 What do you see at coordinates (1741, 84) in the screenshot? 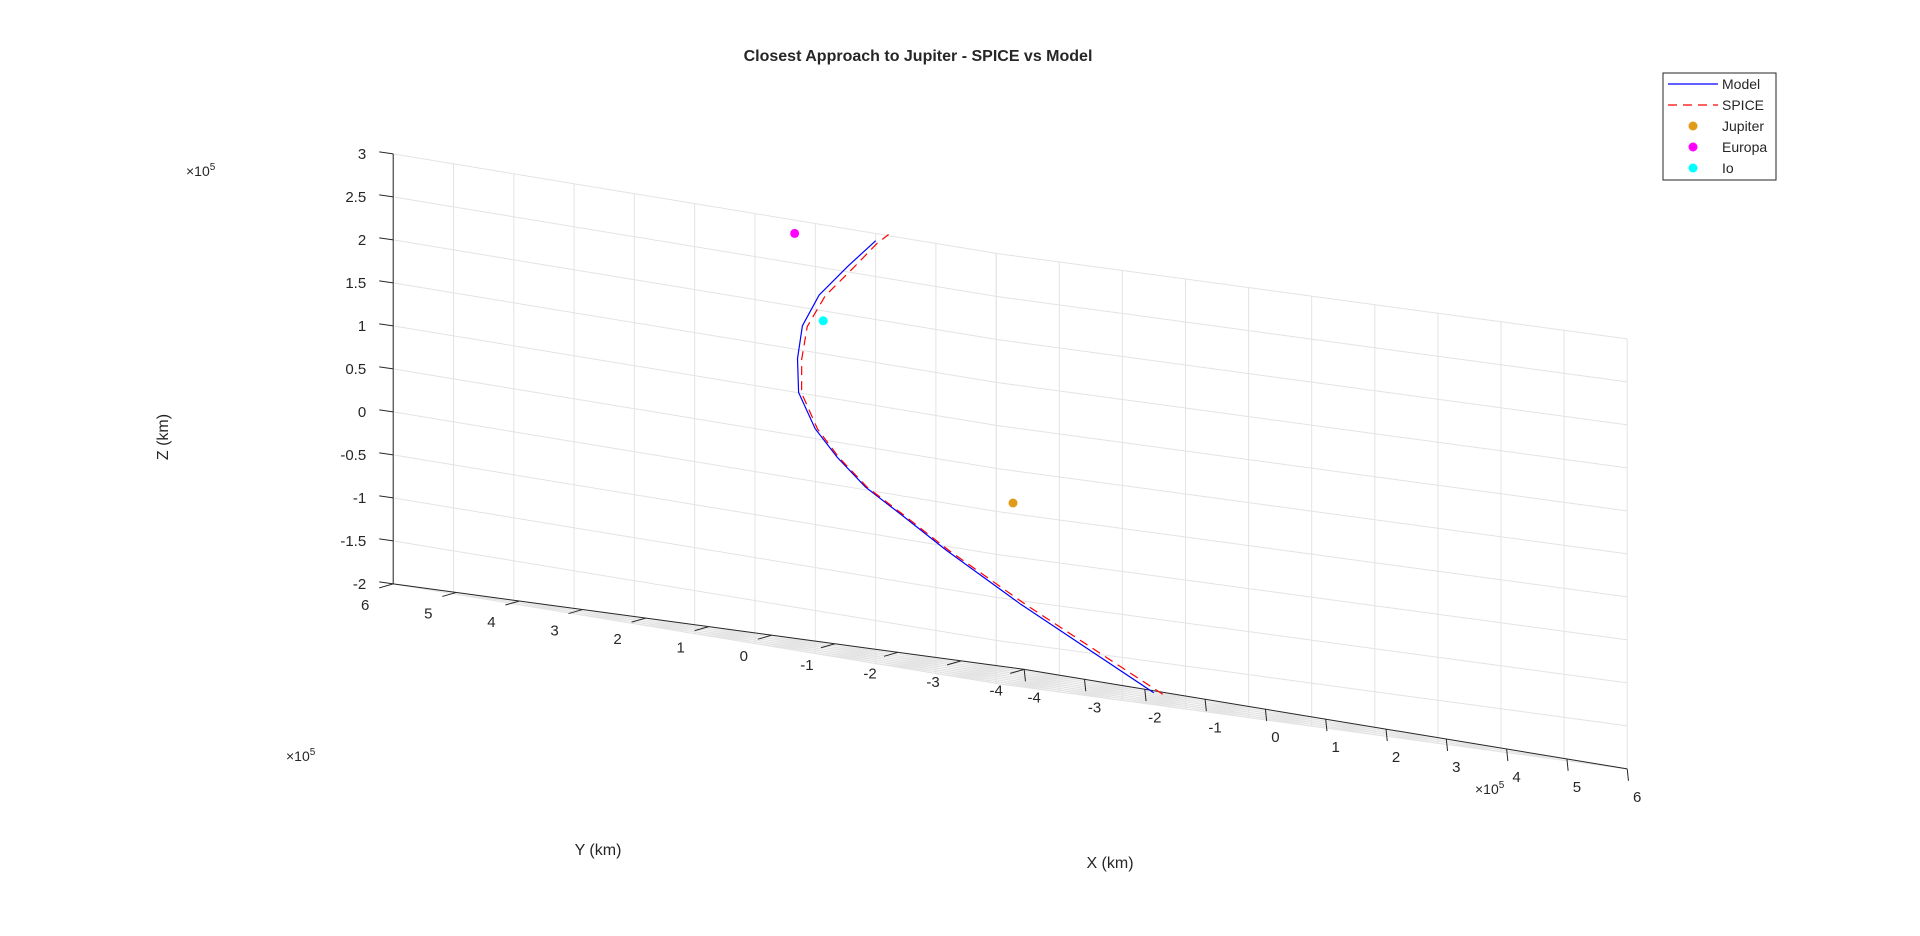
I see `legend-model-label: Model` at bounding box center [1741, 84].